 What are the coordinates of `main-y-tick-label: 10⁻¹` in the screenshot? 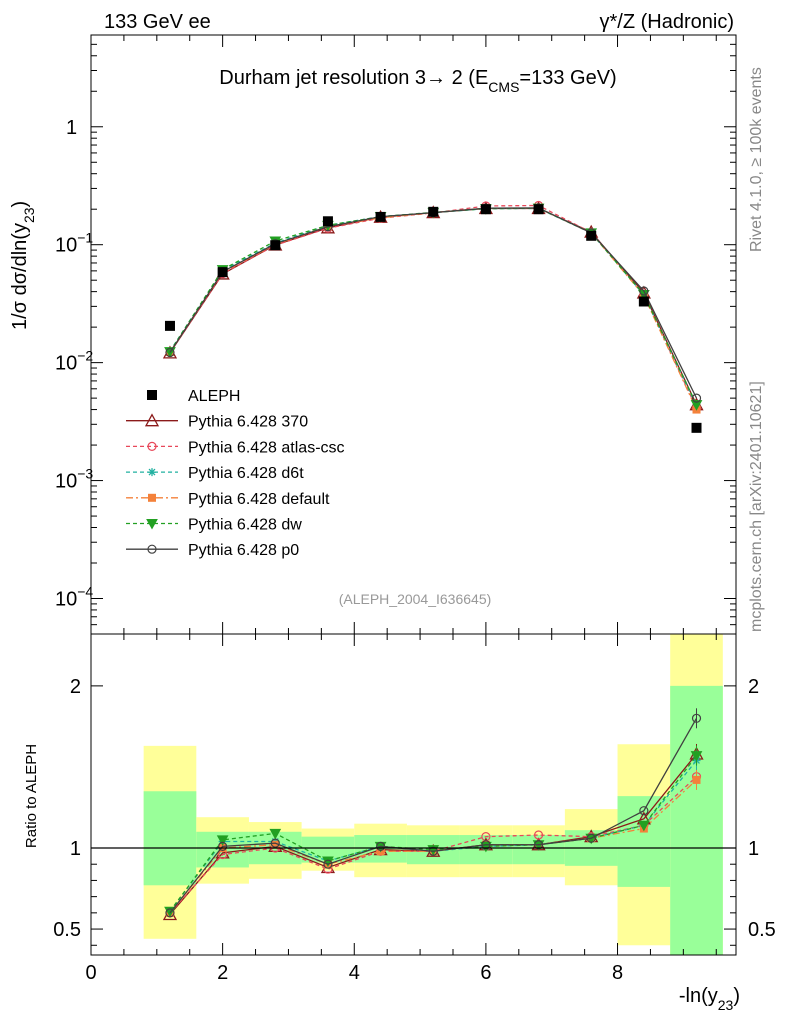 It's located at (74, 243).